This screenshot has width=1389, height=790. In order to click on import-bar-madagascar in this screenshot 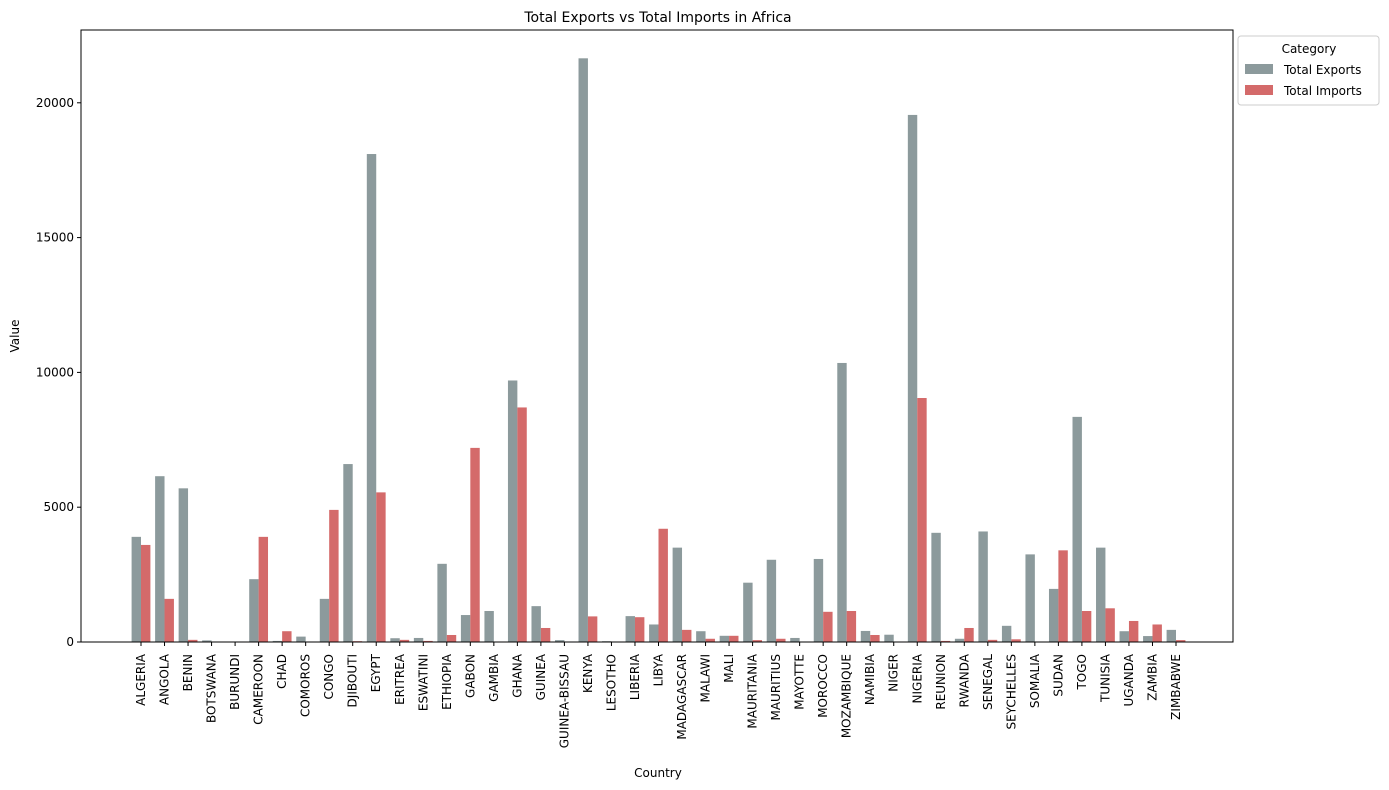, I will do `click(687, 635)`.